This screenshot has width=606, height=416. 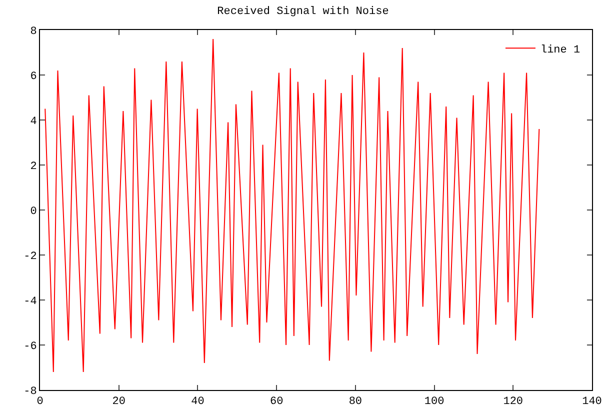 I want to click on x-tick-label: 40, so click(x=197, y=402).